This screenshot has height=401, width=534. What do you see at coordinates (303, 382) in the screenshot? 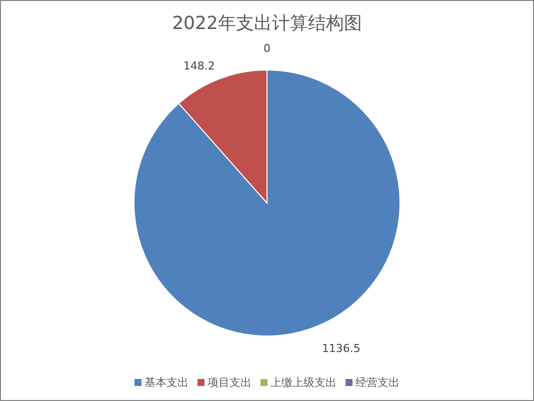
I see `legend-label: 上缴上级支出` at bounding box center [303, 382].